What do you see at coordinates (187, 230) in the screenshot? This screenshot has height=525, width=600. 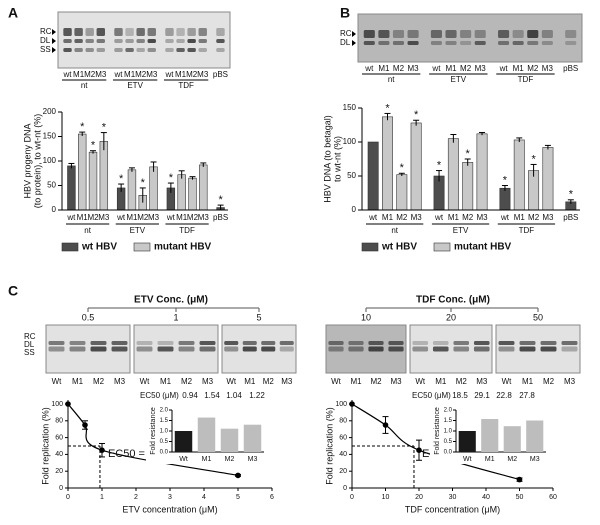 I see `group-label: TDF` at bounding box center [187, 230].